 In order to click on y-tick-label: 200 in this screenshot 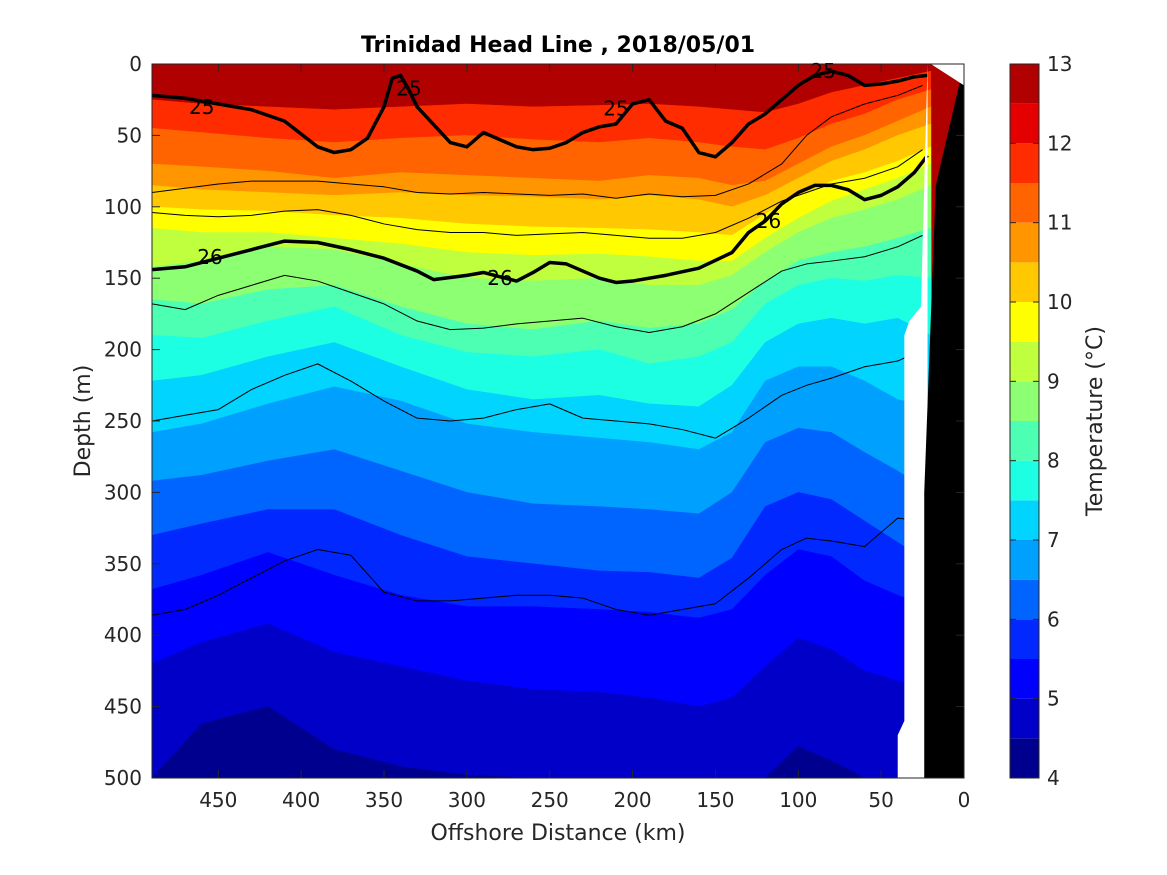, I will do `click(123, 350)`.